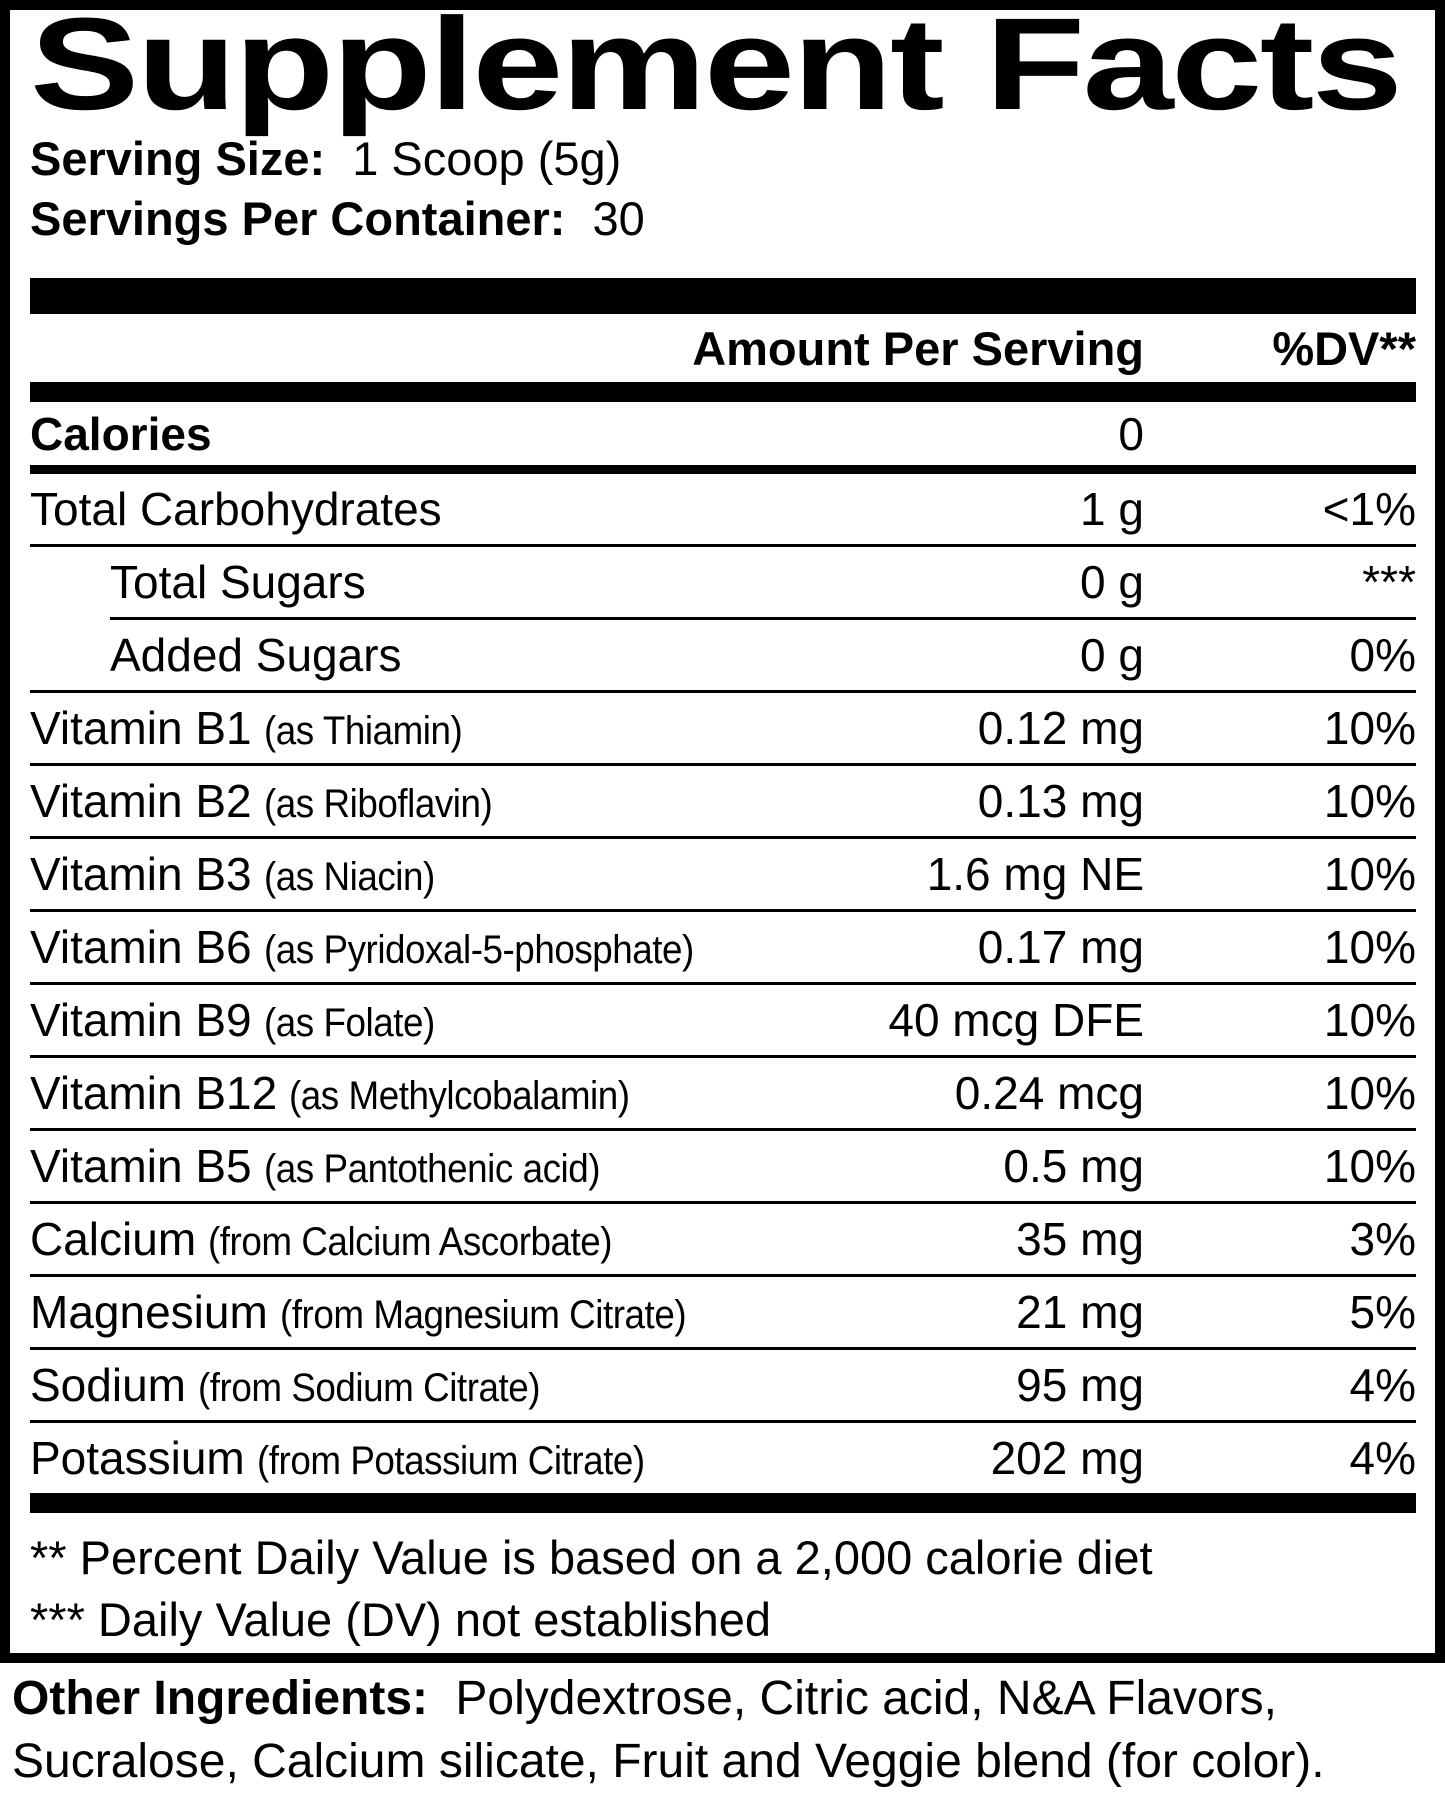 This screenshot has height=1797, width=1445. I want to click on nutrient-note: (from Magnesium Citrate), so click(483, 1315).